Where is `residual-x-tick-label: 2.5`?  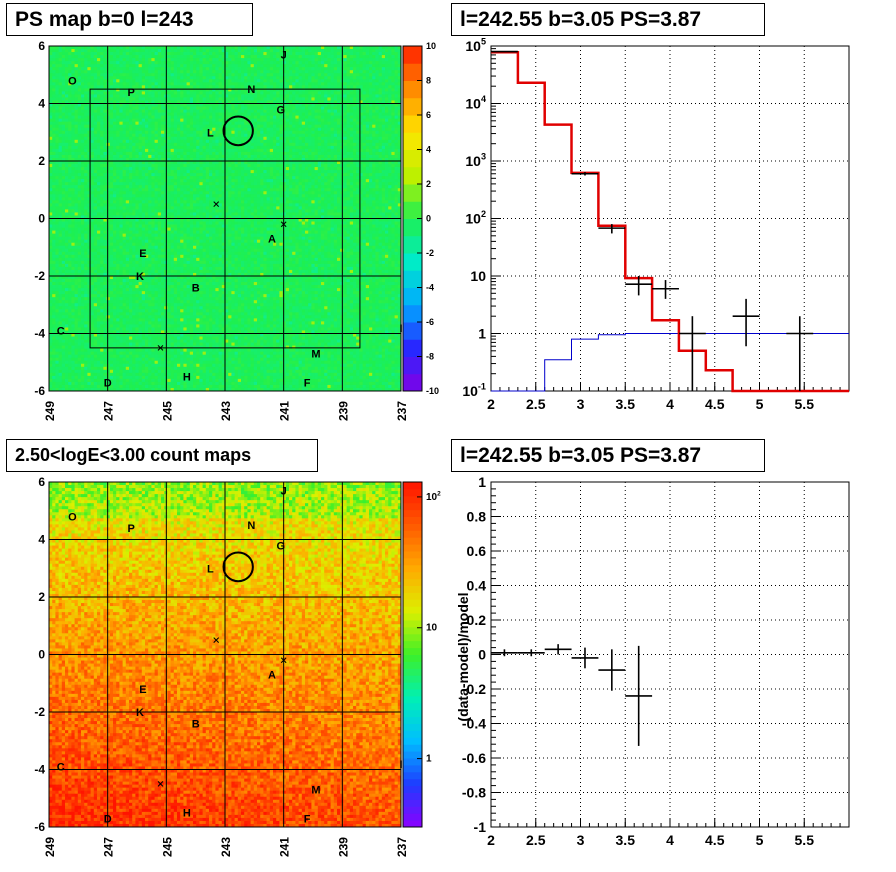
residual-x-tick-label: 2.5 is located at coordinates (536, 840).